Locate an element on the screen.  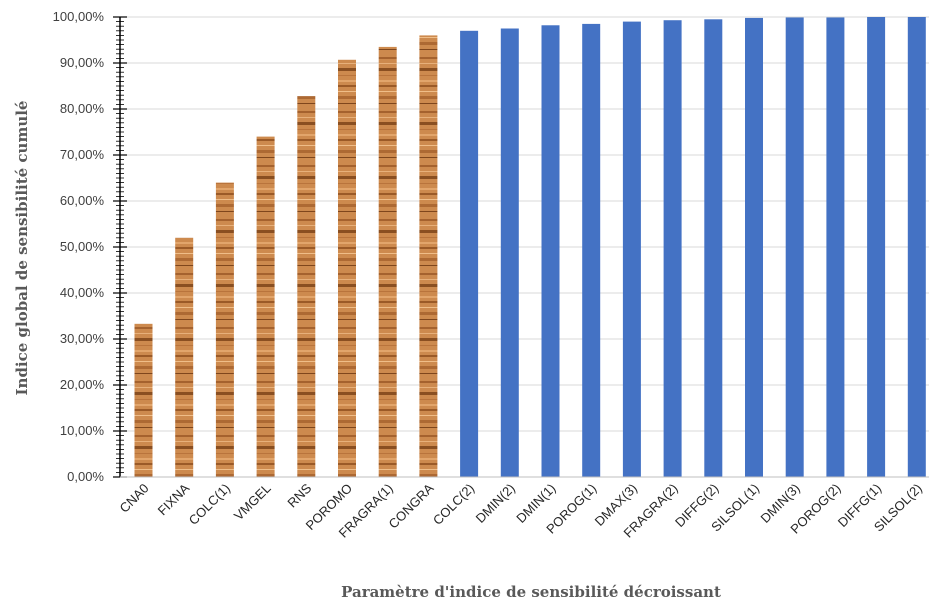
y-tick-label: 60,00% is located at coordinates (82, 200).